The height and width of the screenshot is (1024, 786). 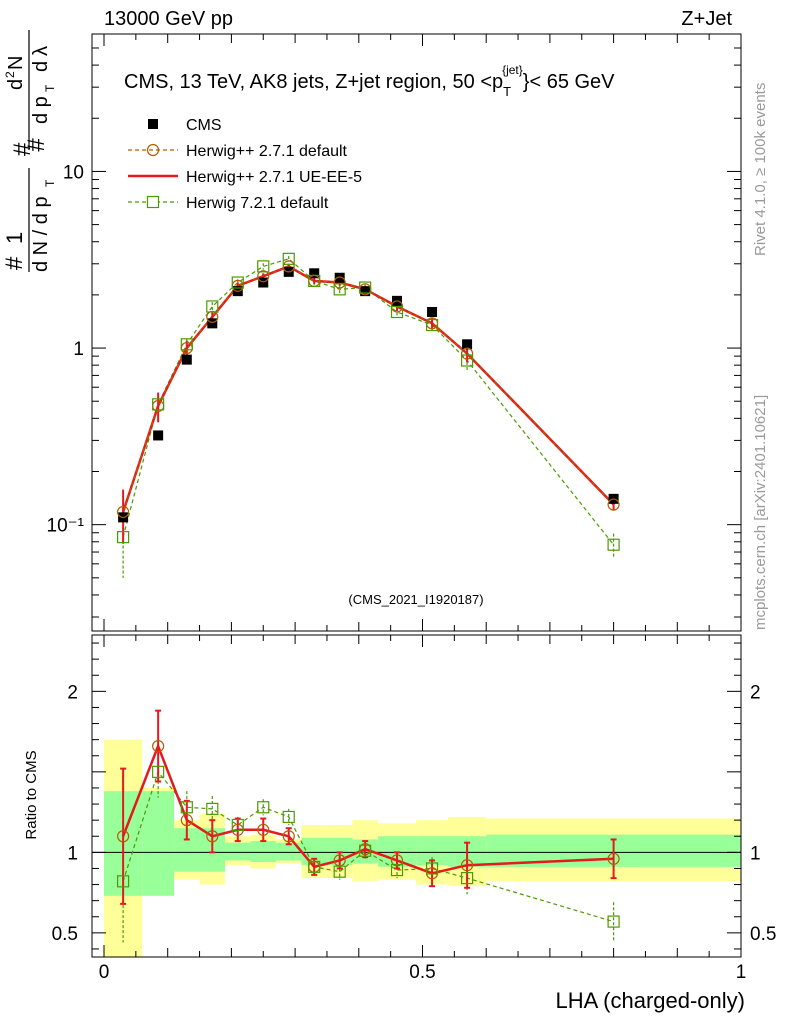 What do you see at coordinates (78, 349) in the screenshot?
I see `y-tick-label-main-1: 1` at bounding box center [78, 349].